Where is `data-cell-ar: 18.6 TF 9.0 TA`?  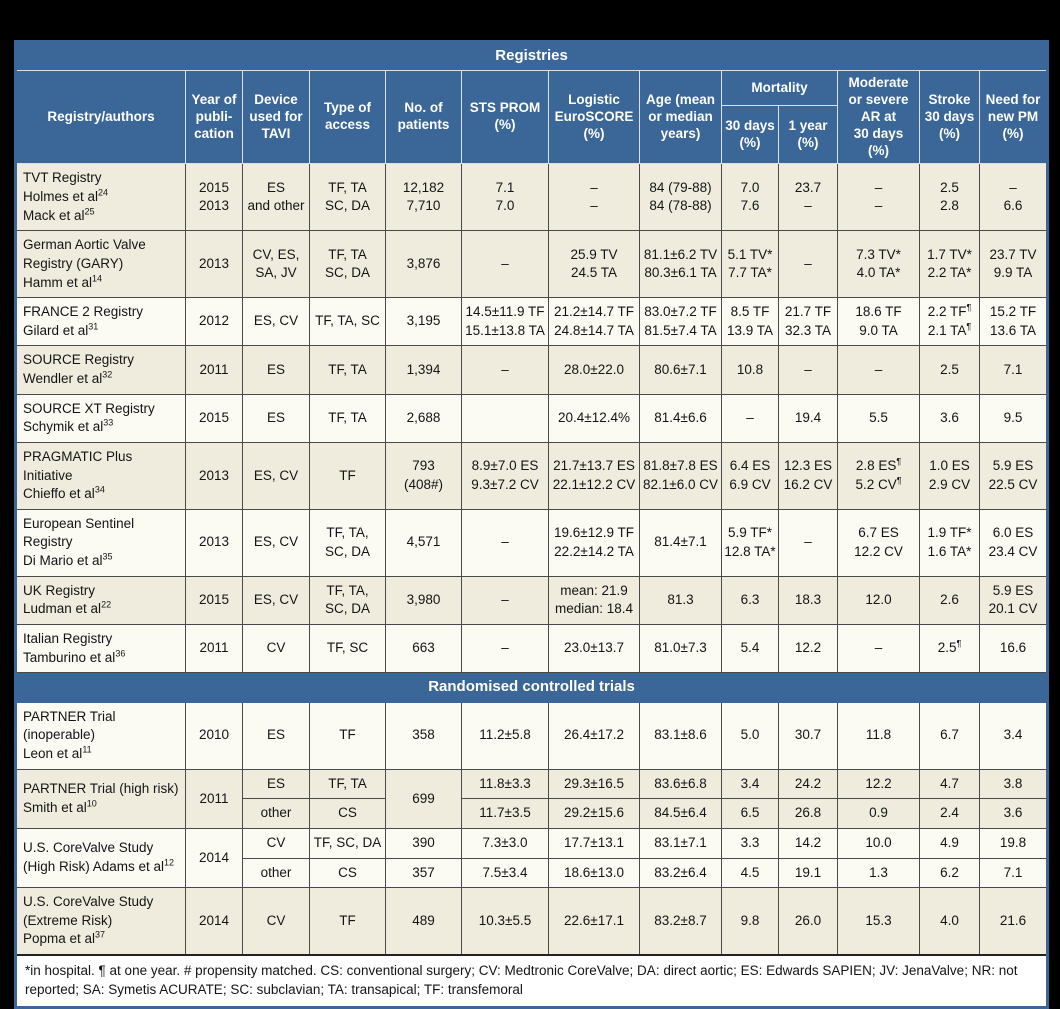 data-cell-ar: 18.6 TF 9.0 TA is located at coordinates (878, 322).